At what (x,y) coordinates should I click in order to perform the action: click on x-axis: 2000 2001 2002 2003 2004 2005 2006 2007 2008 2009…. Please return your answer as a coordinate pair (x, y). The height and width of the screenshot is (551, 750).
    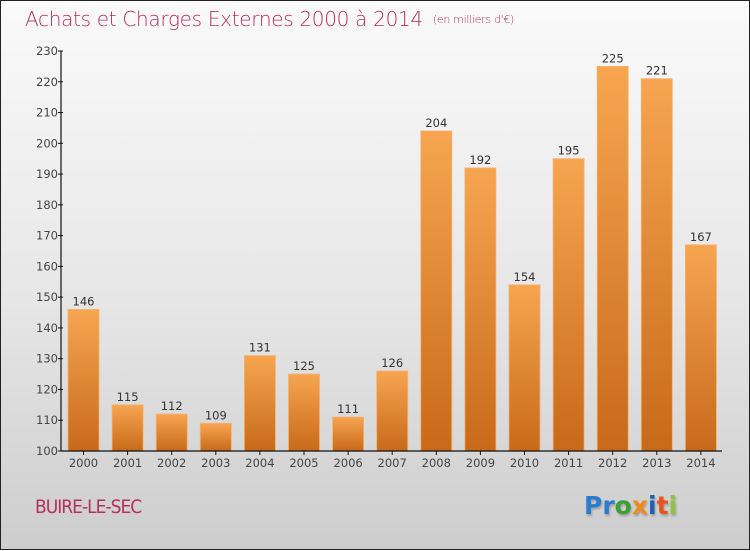
    Looking at the image, I should click on (391, 460).